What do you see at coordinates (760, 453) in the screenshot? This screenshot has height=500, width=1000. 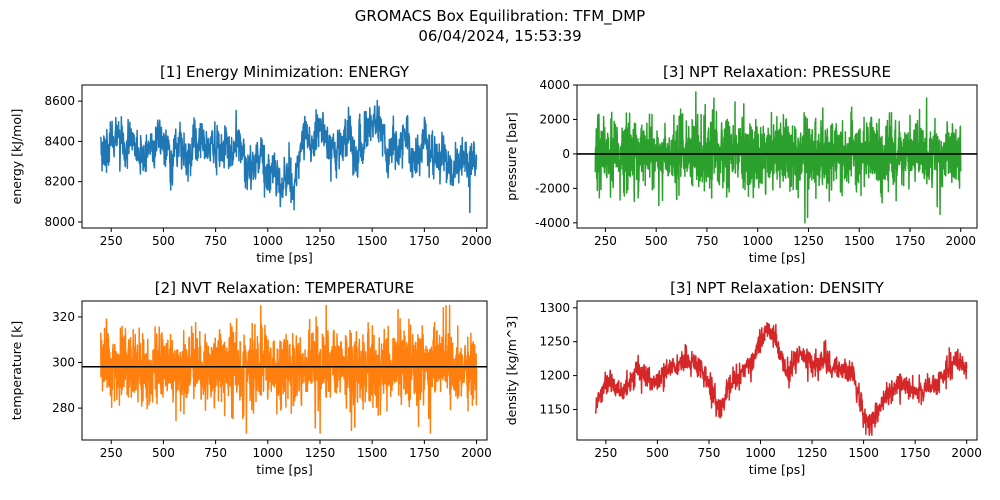 I see `density-x-tick-label: 1000` at bounding box center [760, 453].